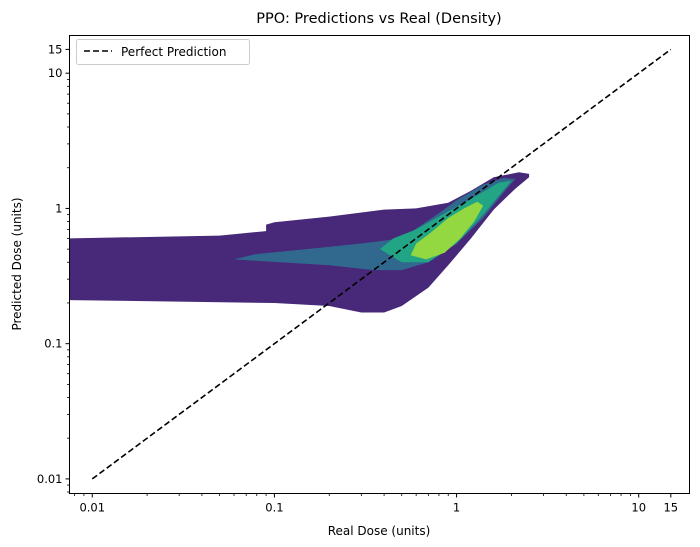  I want to click on legend: Perfect Prediction, so click(163, 52).